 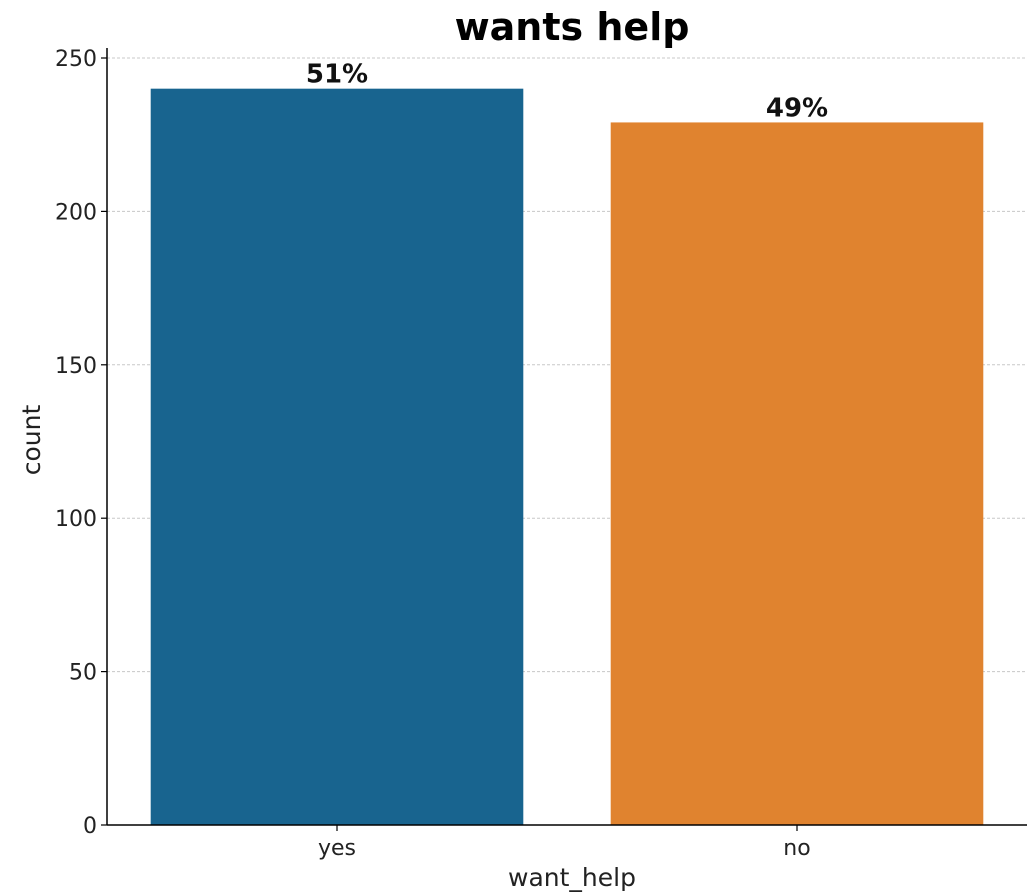 I want to click on y-tick-label: 0, so click(x=90, y=826).